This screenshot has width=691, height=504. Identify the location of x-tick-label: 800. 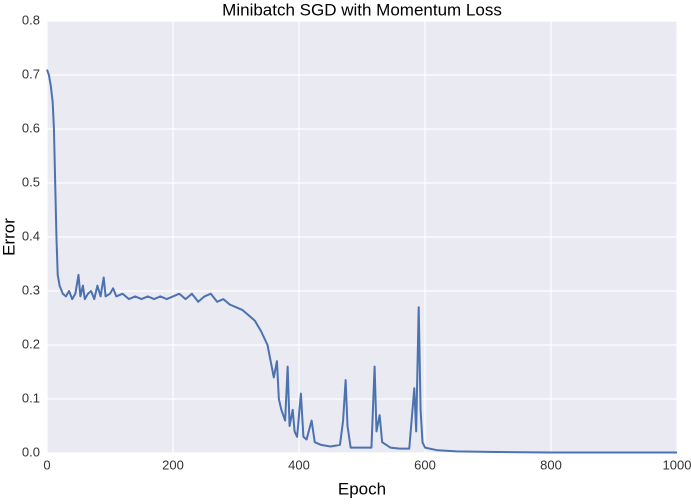
(551, 464).